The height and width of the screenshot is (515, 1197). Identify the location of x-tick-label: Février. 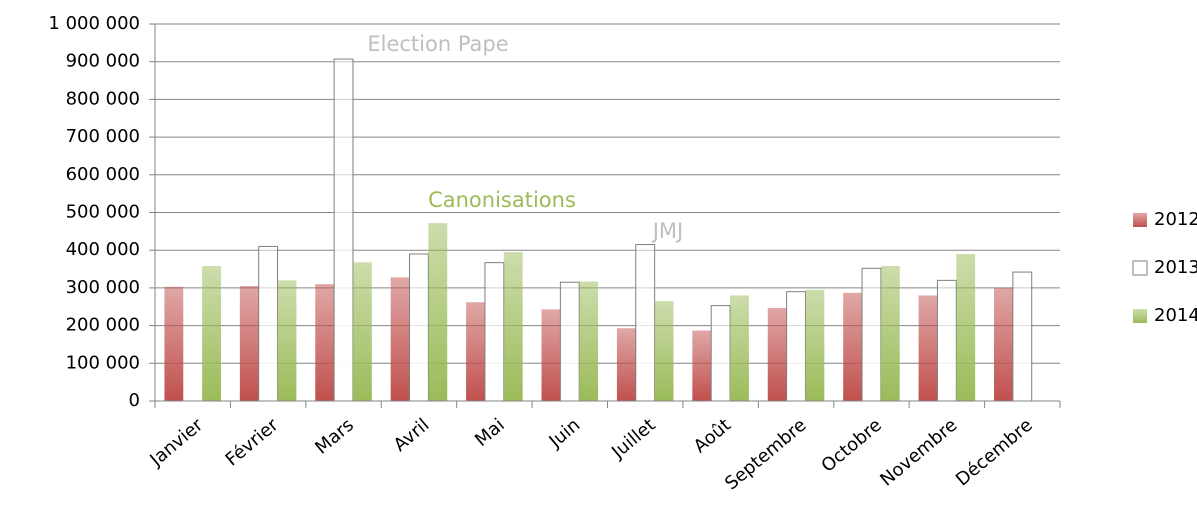
(252, 442).